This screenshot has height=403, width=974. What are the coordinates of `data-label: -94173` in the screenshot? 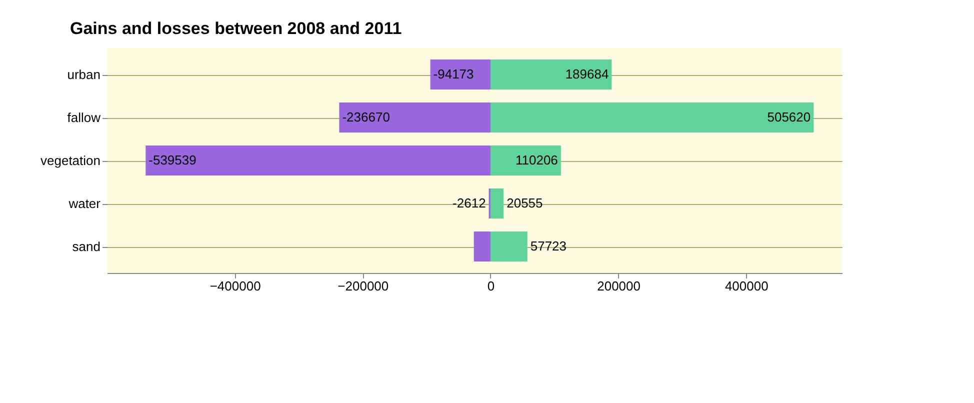 It's located at (453, 74).